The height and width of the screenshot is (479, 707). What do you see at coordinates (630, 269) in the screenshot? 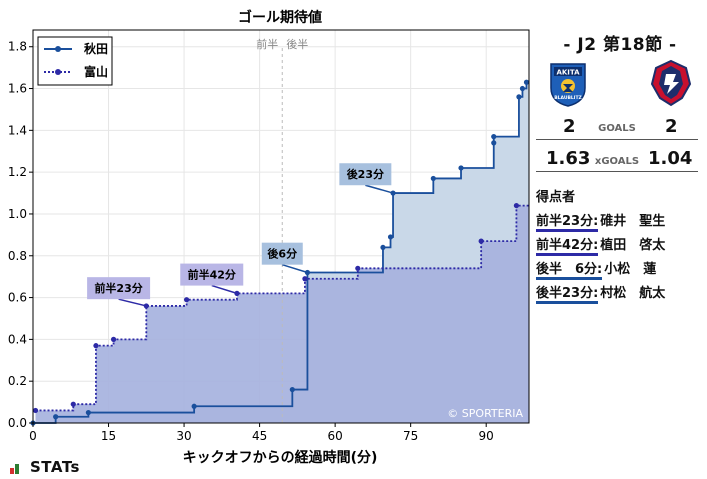
I see `scorer-name: 小松 蓮` at bounding box center [630, 269].